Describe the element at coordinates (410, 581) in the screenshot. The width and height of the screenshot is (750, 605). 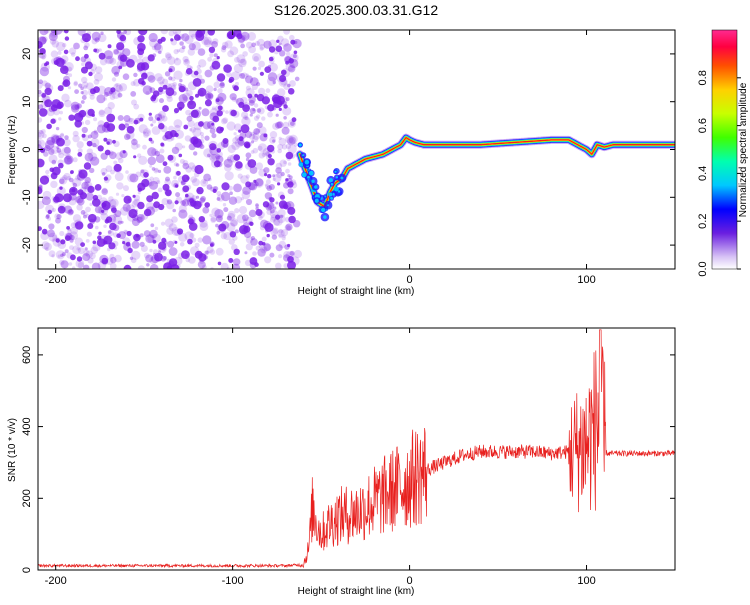
I see `snr-x-tick-label: 0` at that location.